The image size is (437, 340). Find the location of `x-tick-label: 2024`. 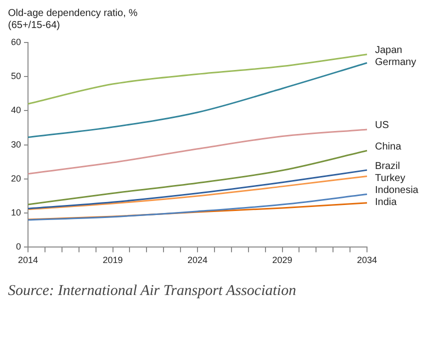

x-tick-label: 2024 is located at coordinates (197, 260).